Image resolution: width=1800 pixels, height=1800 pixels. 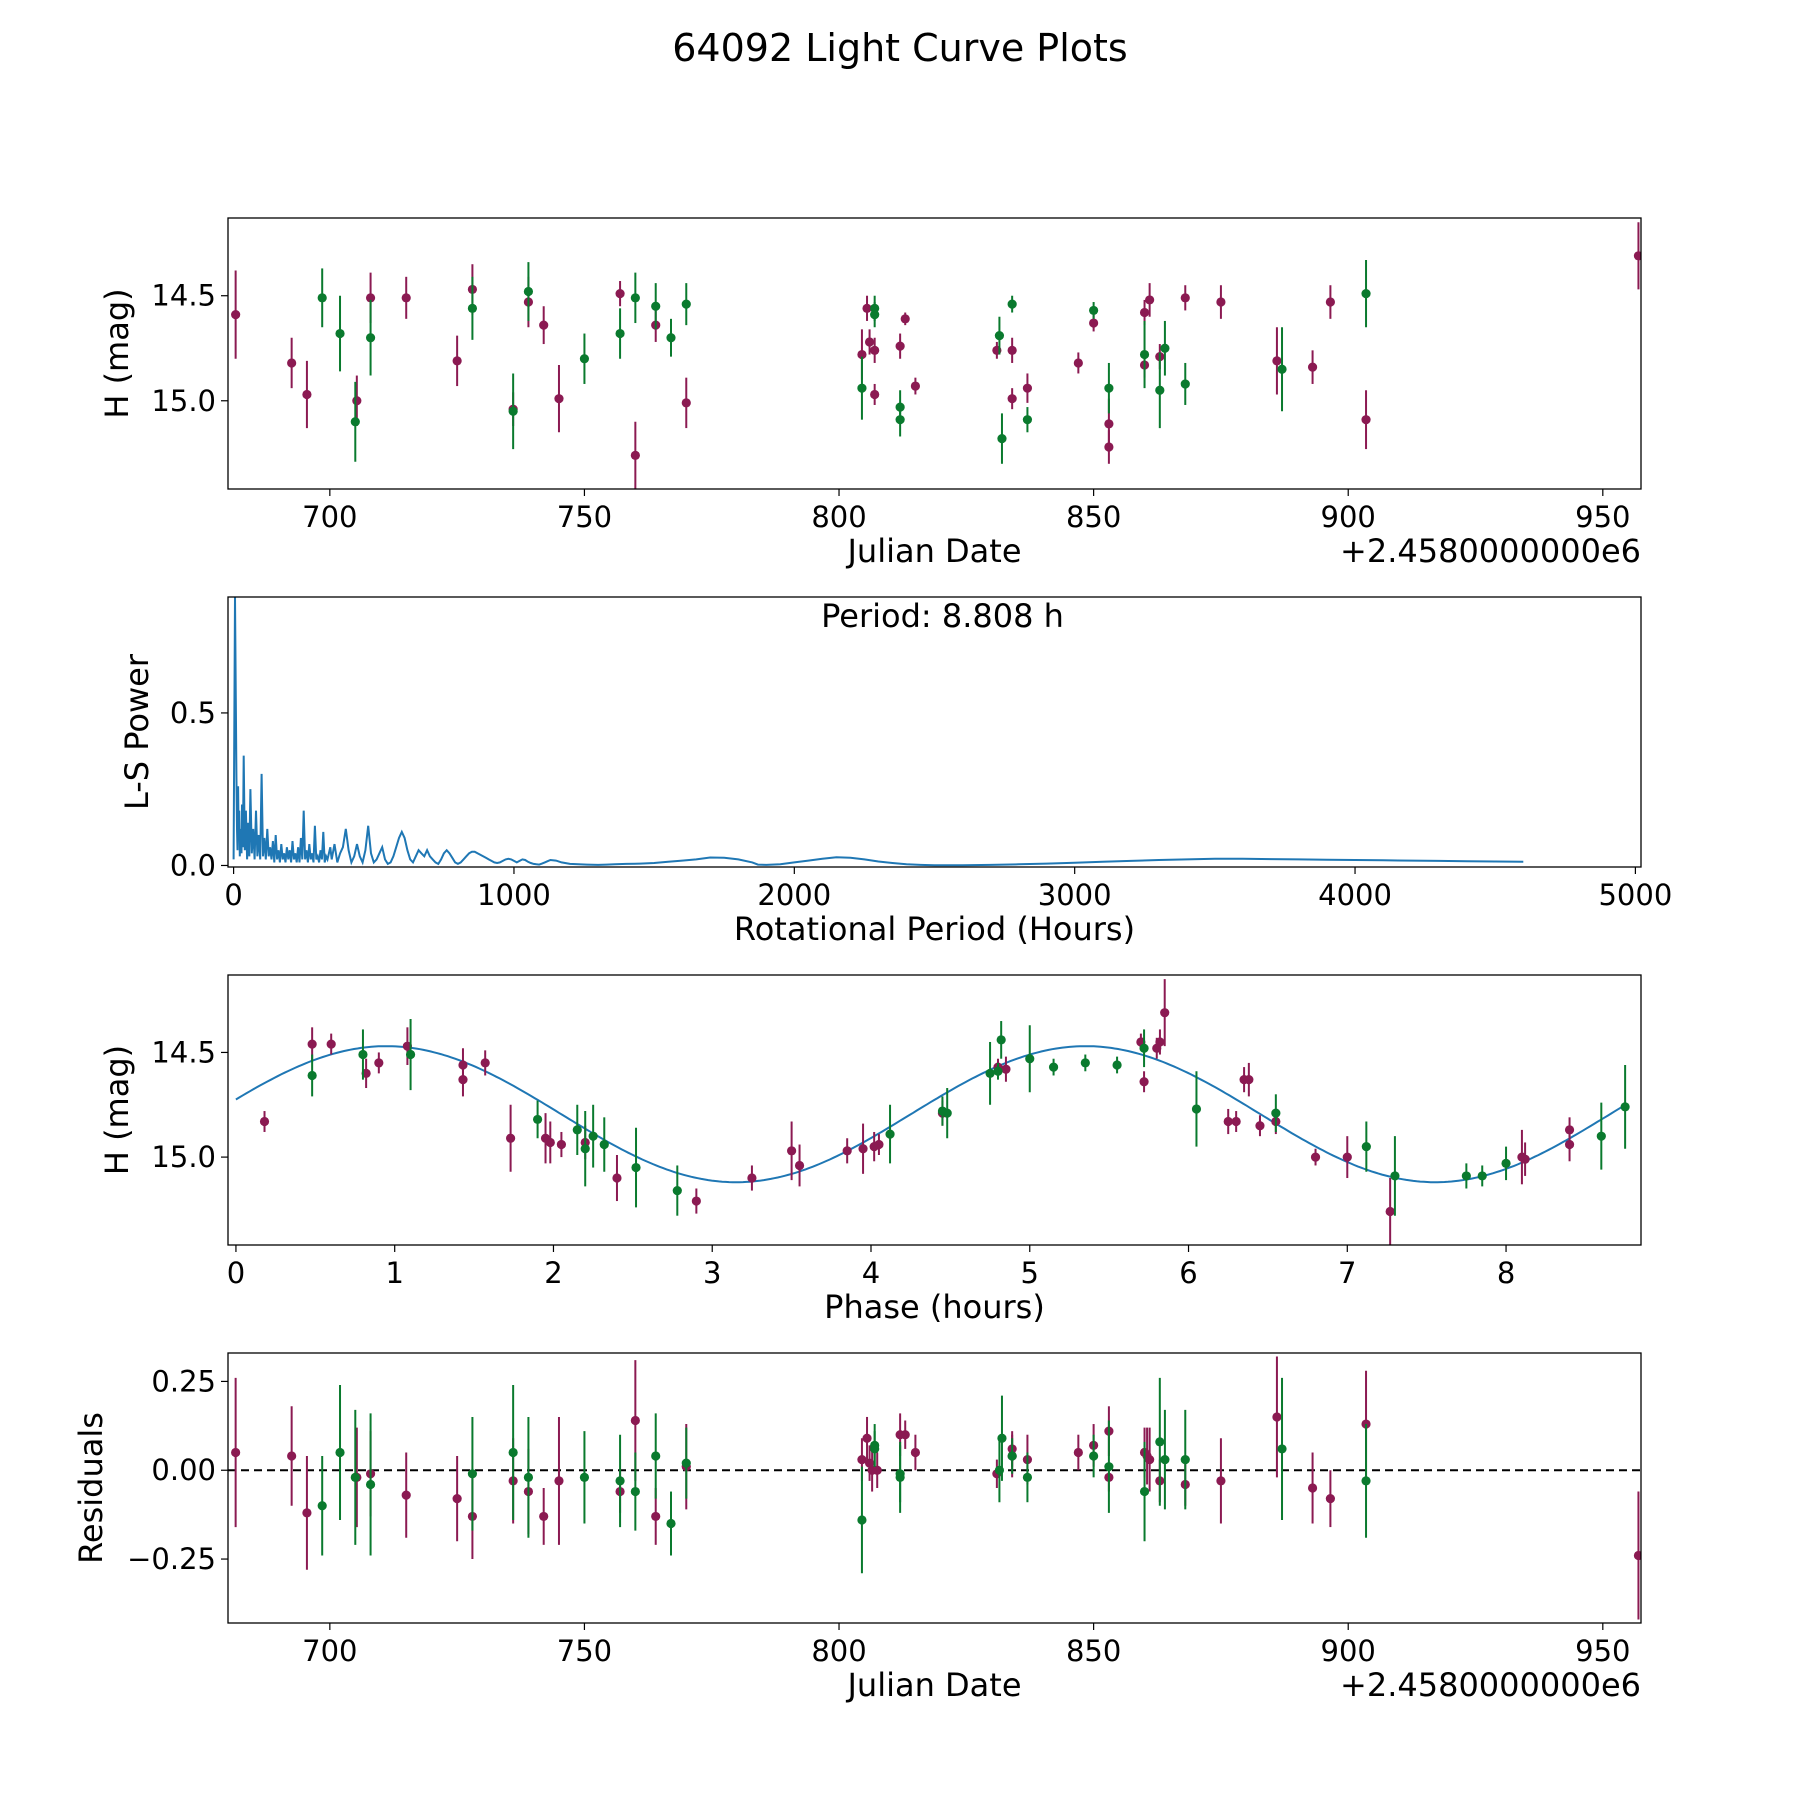 I want to click on x-tick-label: 3000, so click(x=1075, y=895).